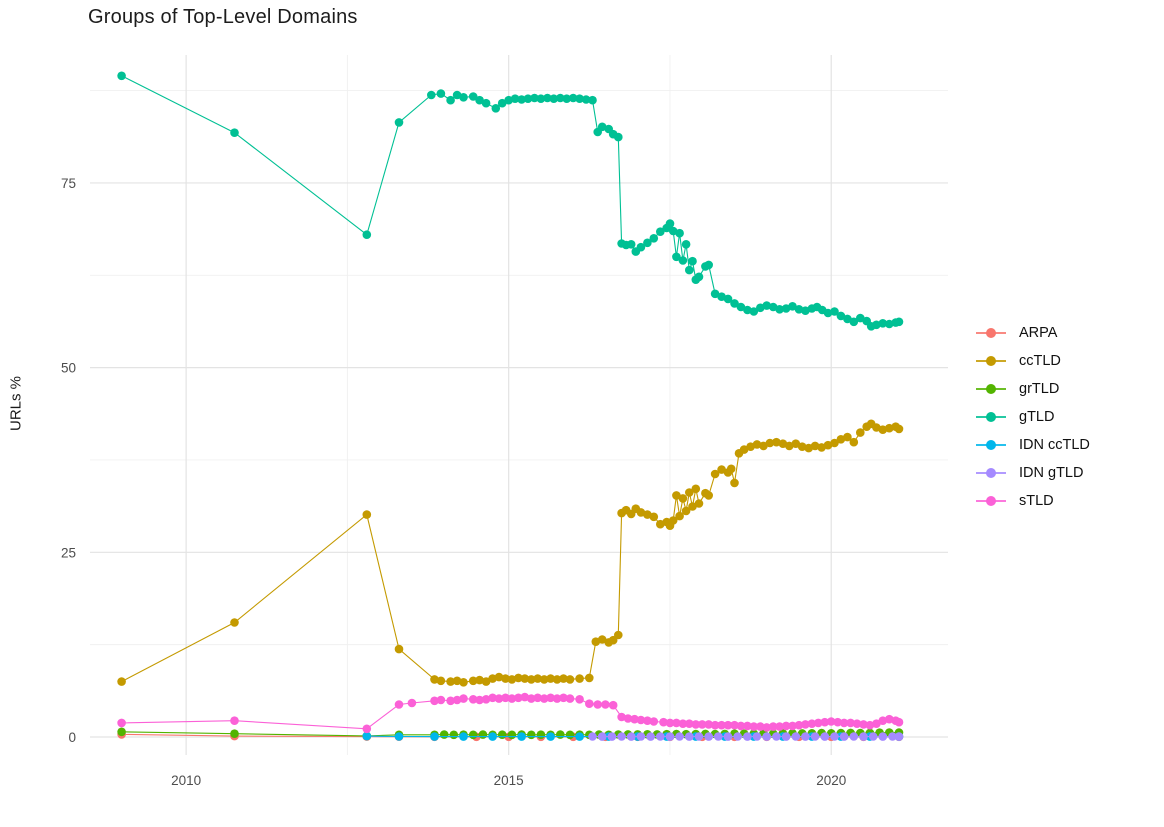 The height and width of the screenshot is (827, 1164). I want to click on y-tick-label: 25, so click(68, 552).